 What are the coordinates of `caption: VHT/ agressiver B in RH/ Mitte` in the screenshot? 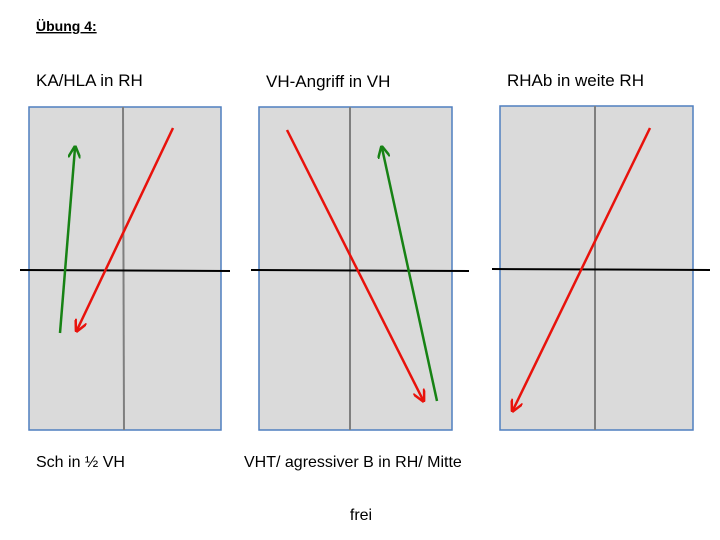 It's located at (353, 462).